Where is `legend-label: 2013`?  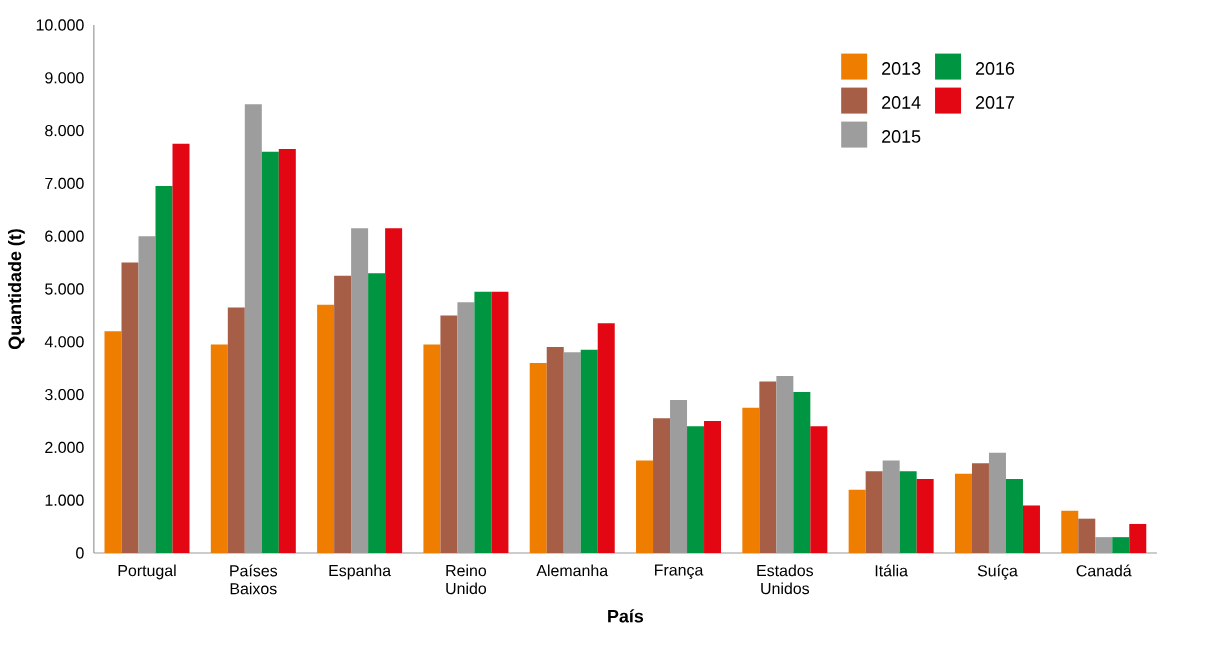
legend-label: 2013 is located at coordinates (901, 68).